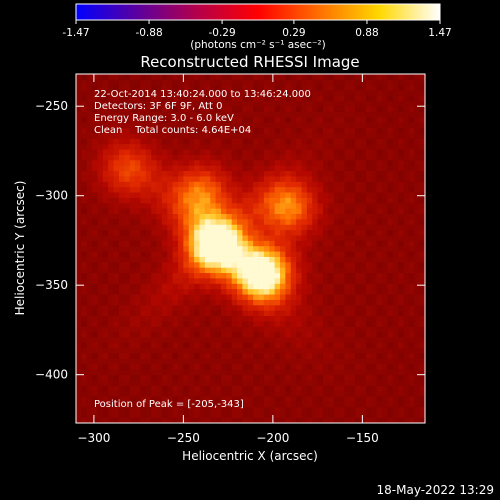 The image size is (500, 500). I want to click on x-tick-label: −150, so click(362, 438).